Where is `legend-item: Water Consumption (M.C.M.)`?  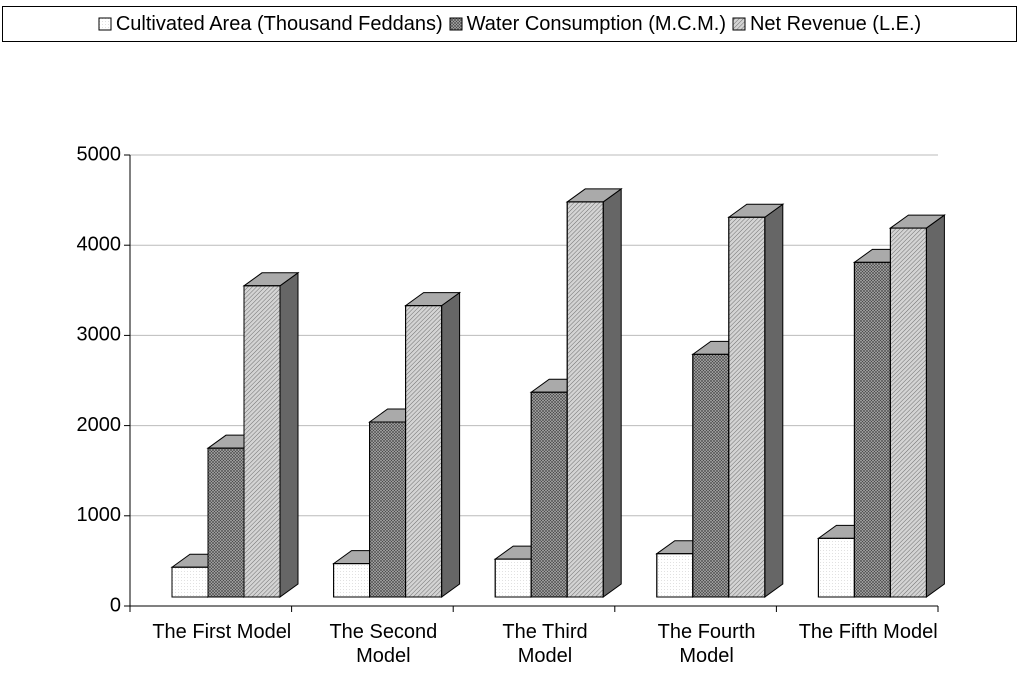 legend-item: Water Consumption (M.C.M.) is located at coordinates (587, 24).